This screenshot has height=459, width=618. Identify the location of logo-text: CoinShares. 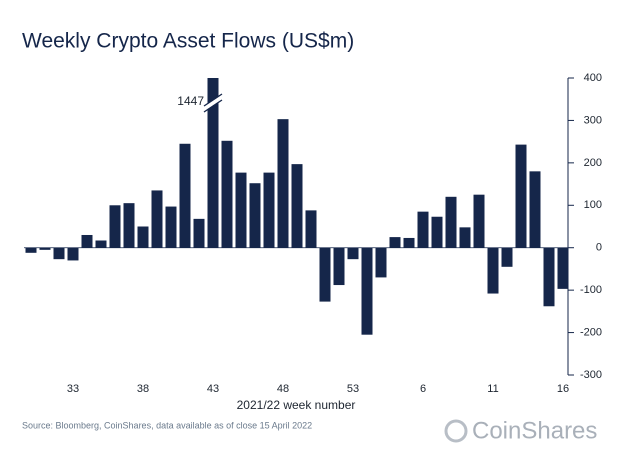
(534, 430).